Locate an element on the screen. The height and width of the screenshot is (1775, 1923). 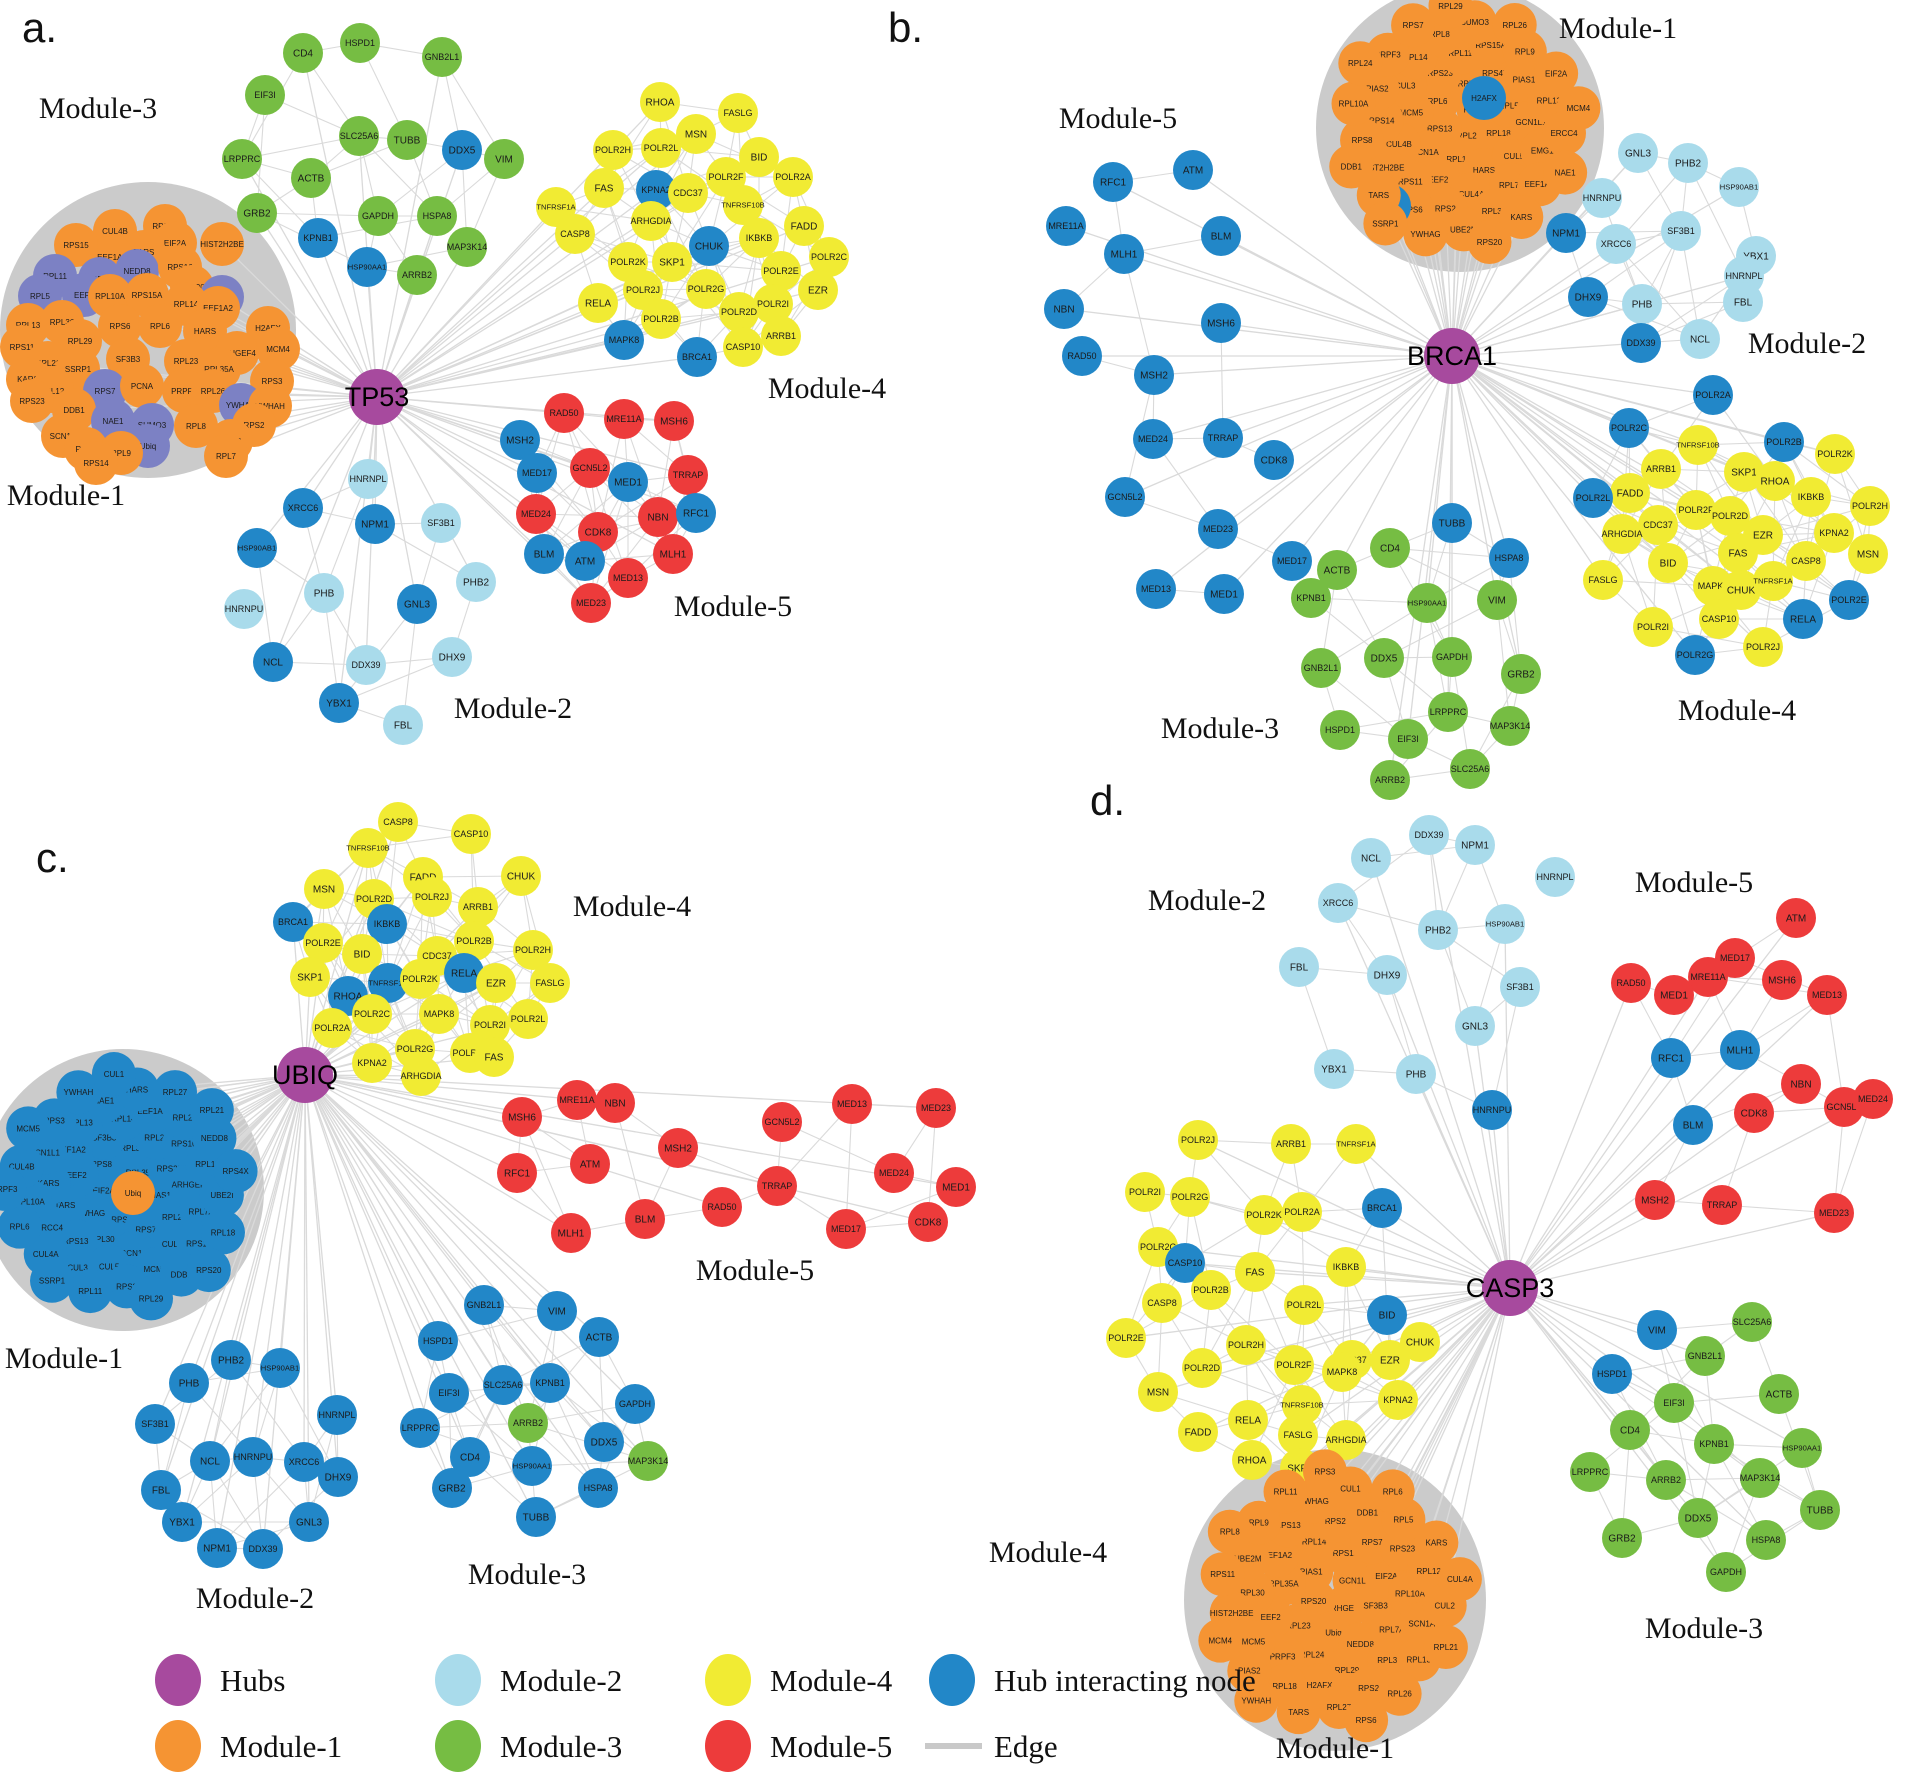
node-POLR2I is located at coordinates (1653, 627).